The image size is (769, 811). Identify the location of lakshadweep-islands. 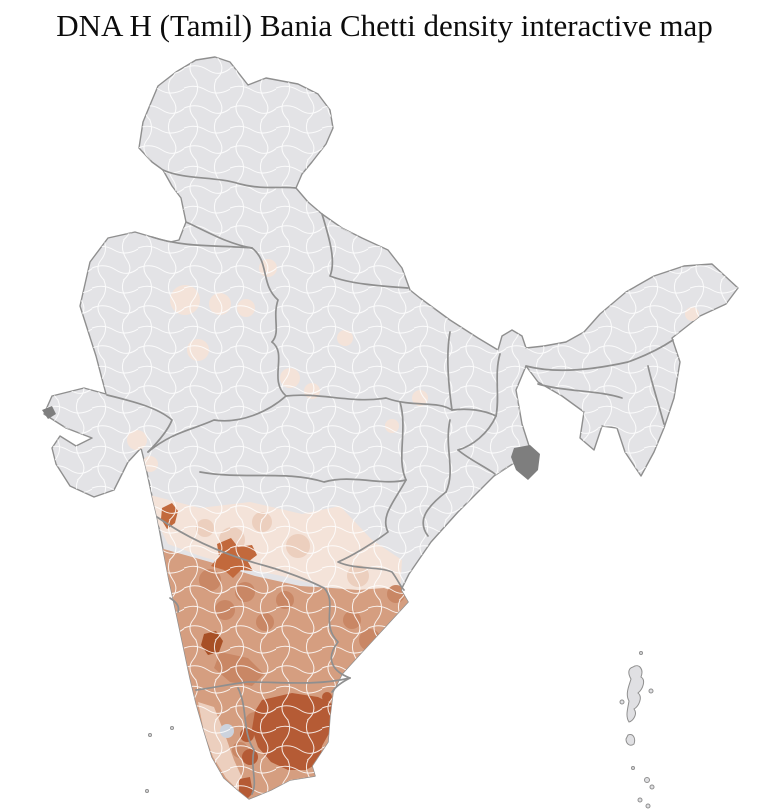
(159, 759).